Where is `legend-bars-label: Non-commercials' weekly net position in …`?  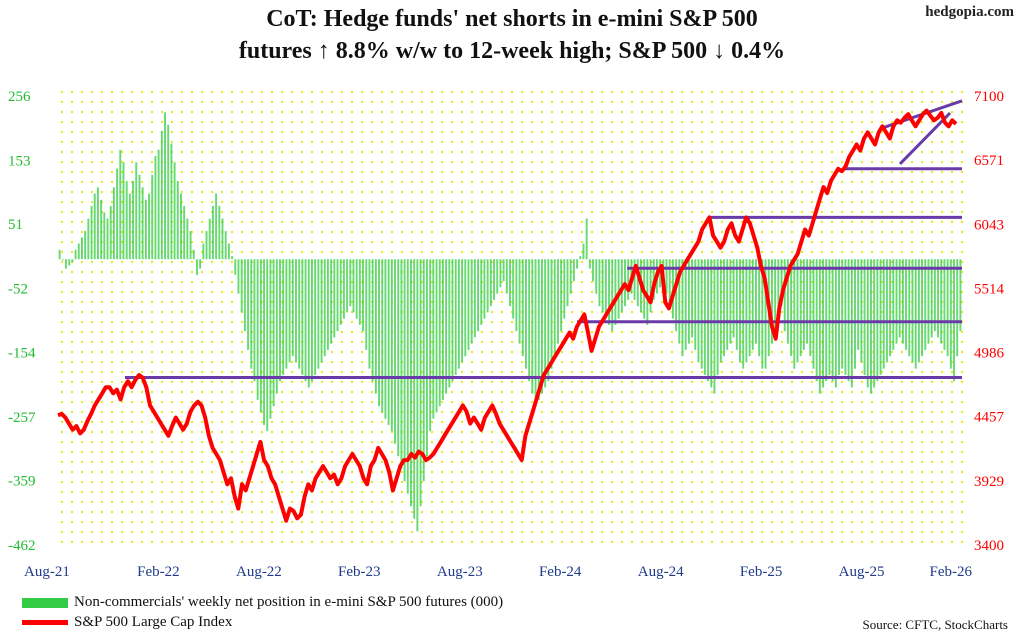
legend-bars-label: Non-commercials' weekly net position in … is located at coordinates (289, 602).